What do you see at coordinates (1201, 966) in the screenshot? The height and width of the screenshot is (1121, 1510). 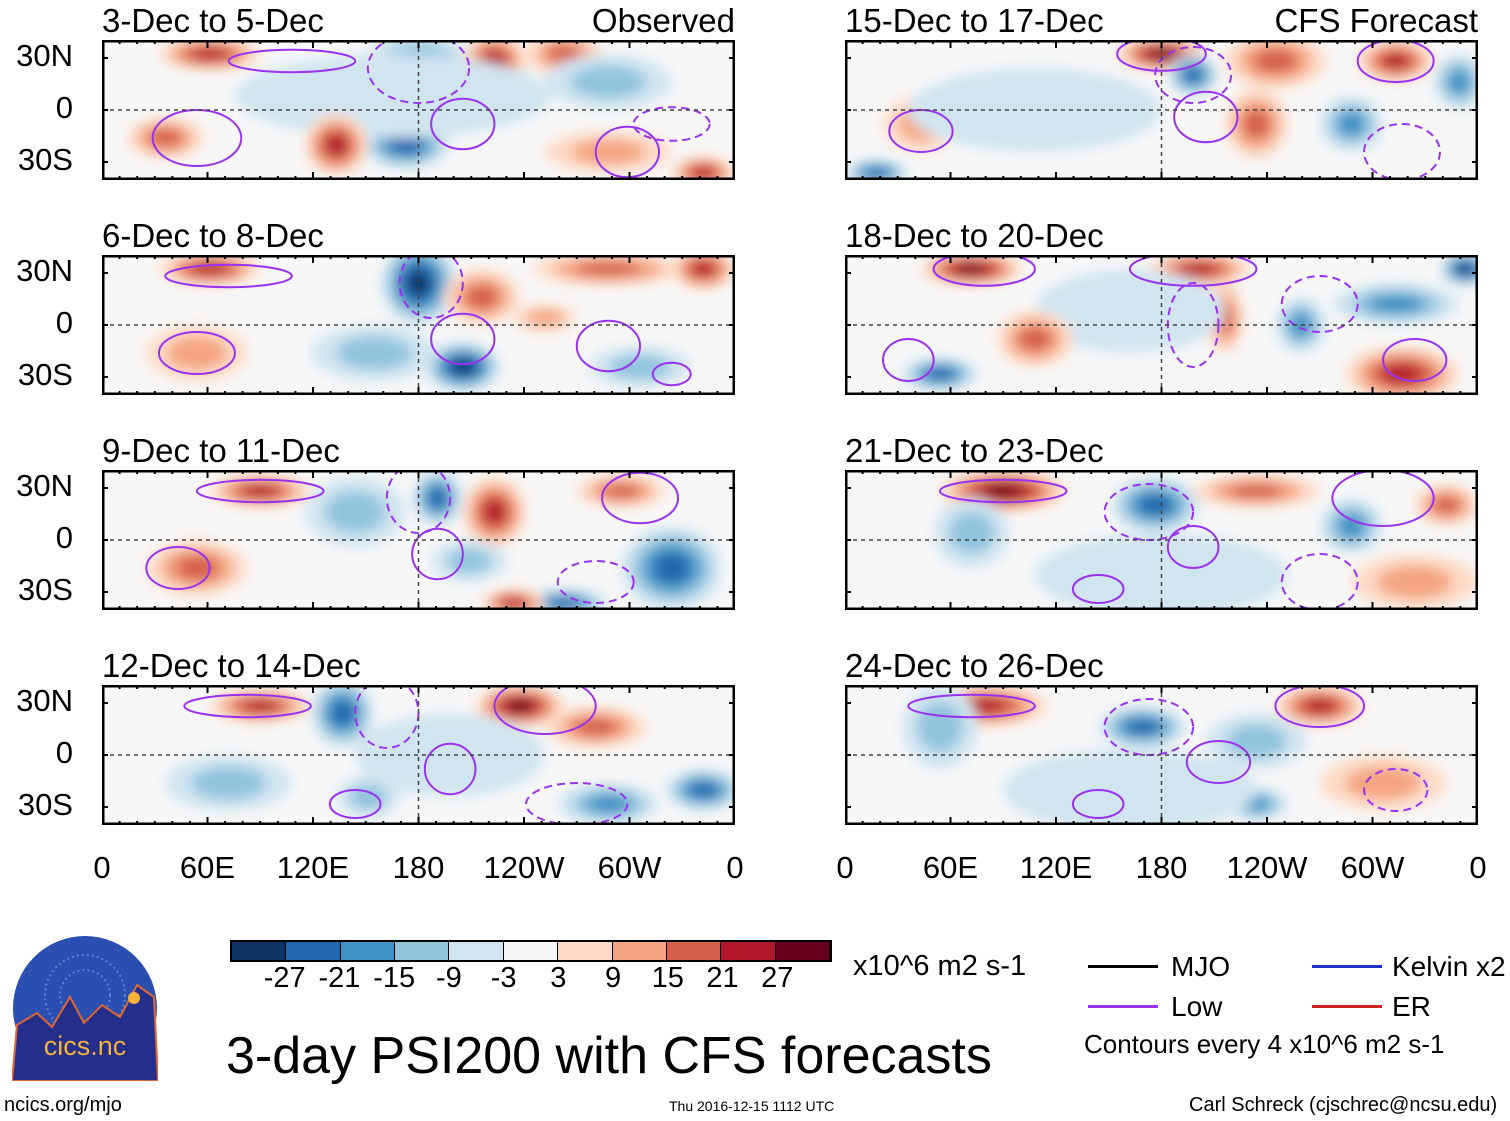 I see `legend-mjo-label: MJO` at bounding box center [1201, 966].